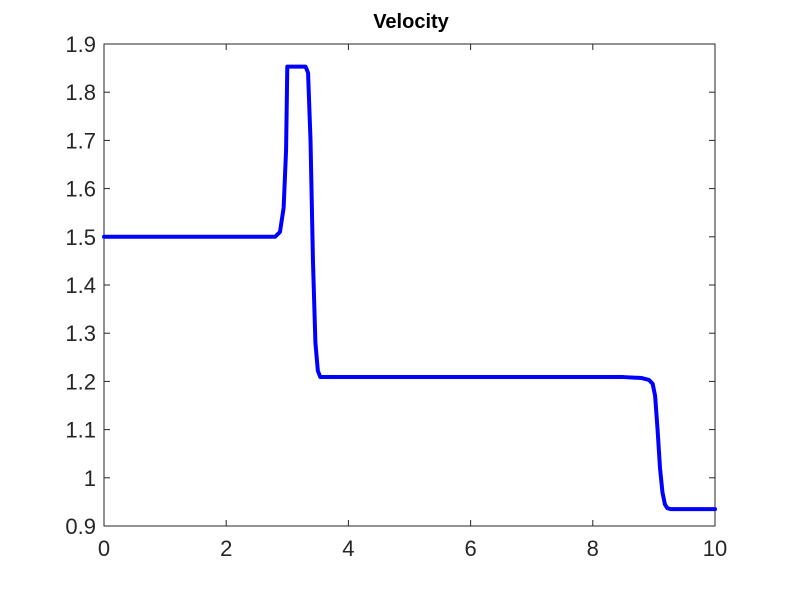  Describe the element at coordinates (411, 22) in the screenshot. I see `chart-title: Velocity` at that location.